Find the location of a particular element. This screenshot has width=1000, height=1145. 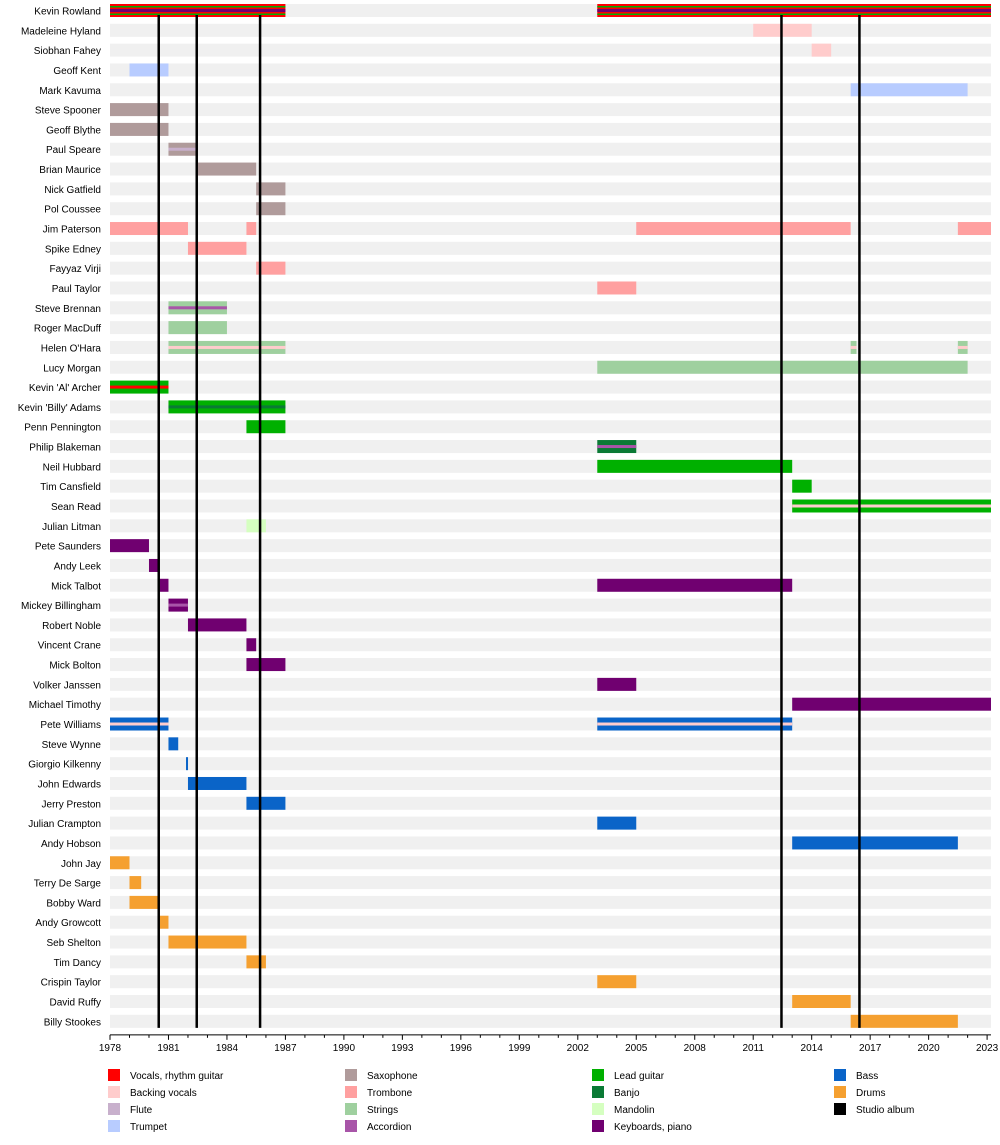

legend-item: Flute is located at coordinates (130, 1109).